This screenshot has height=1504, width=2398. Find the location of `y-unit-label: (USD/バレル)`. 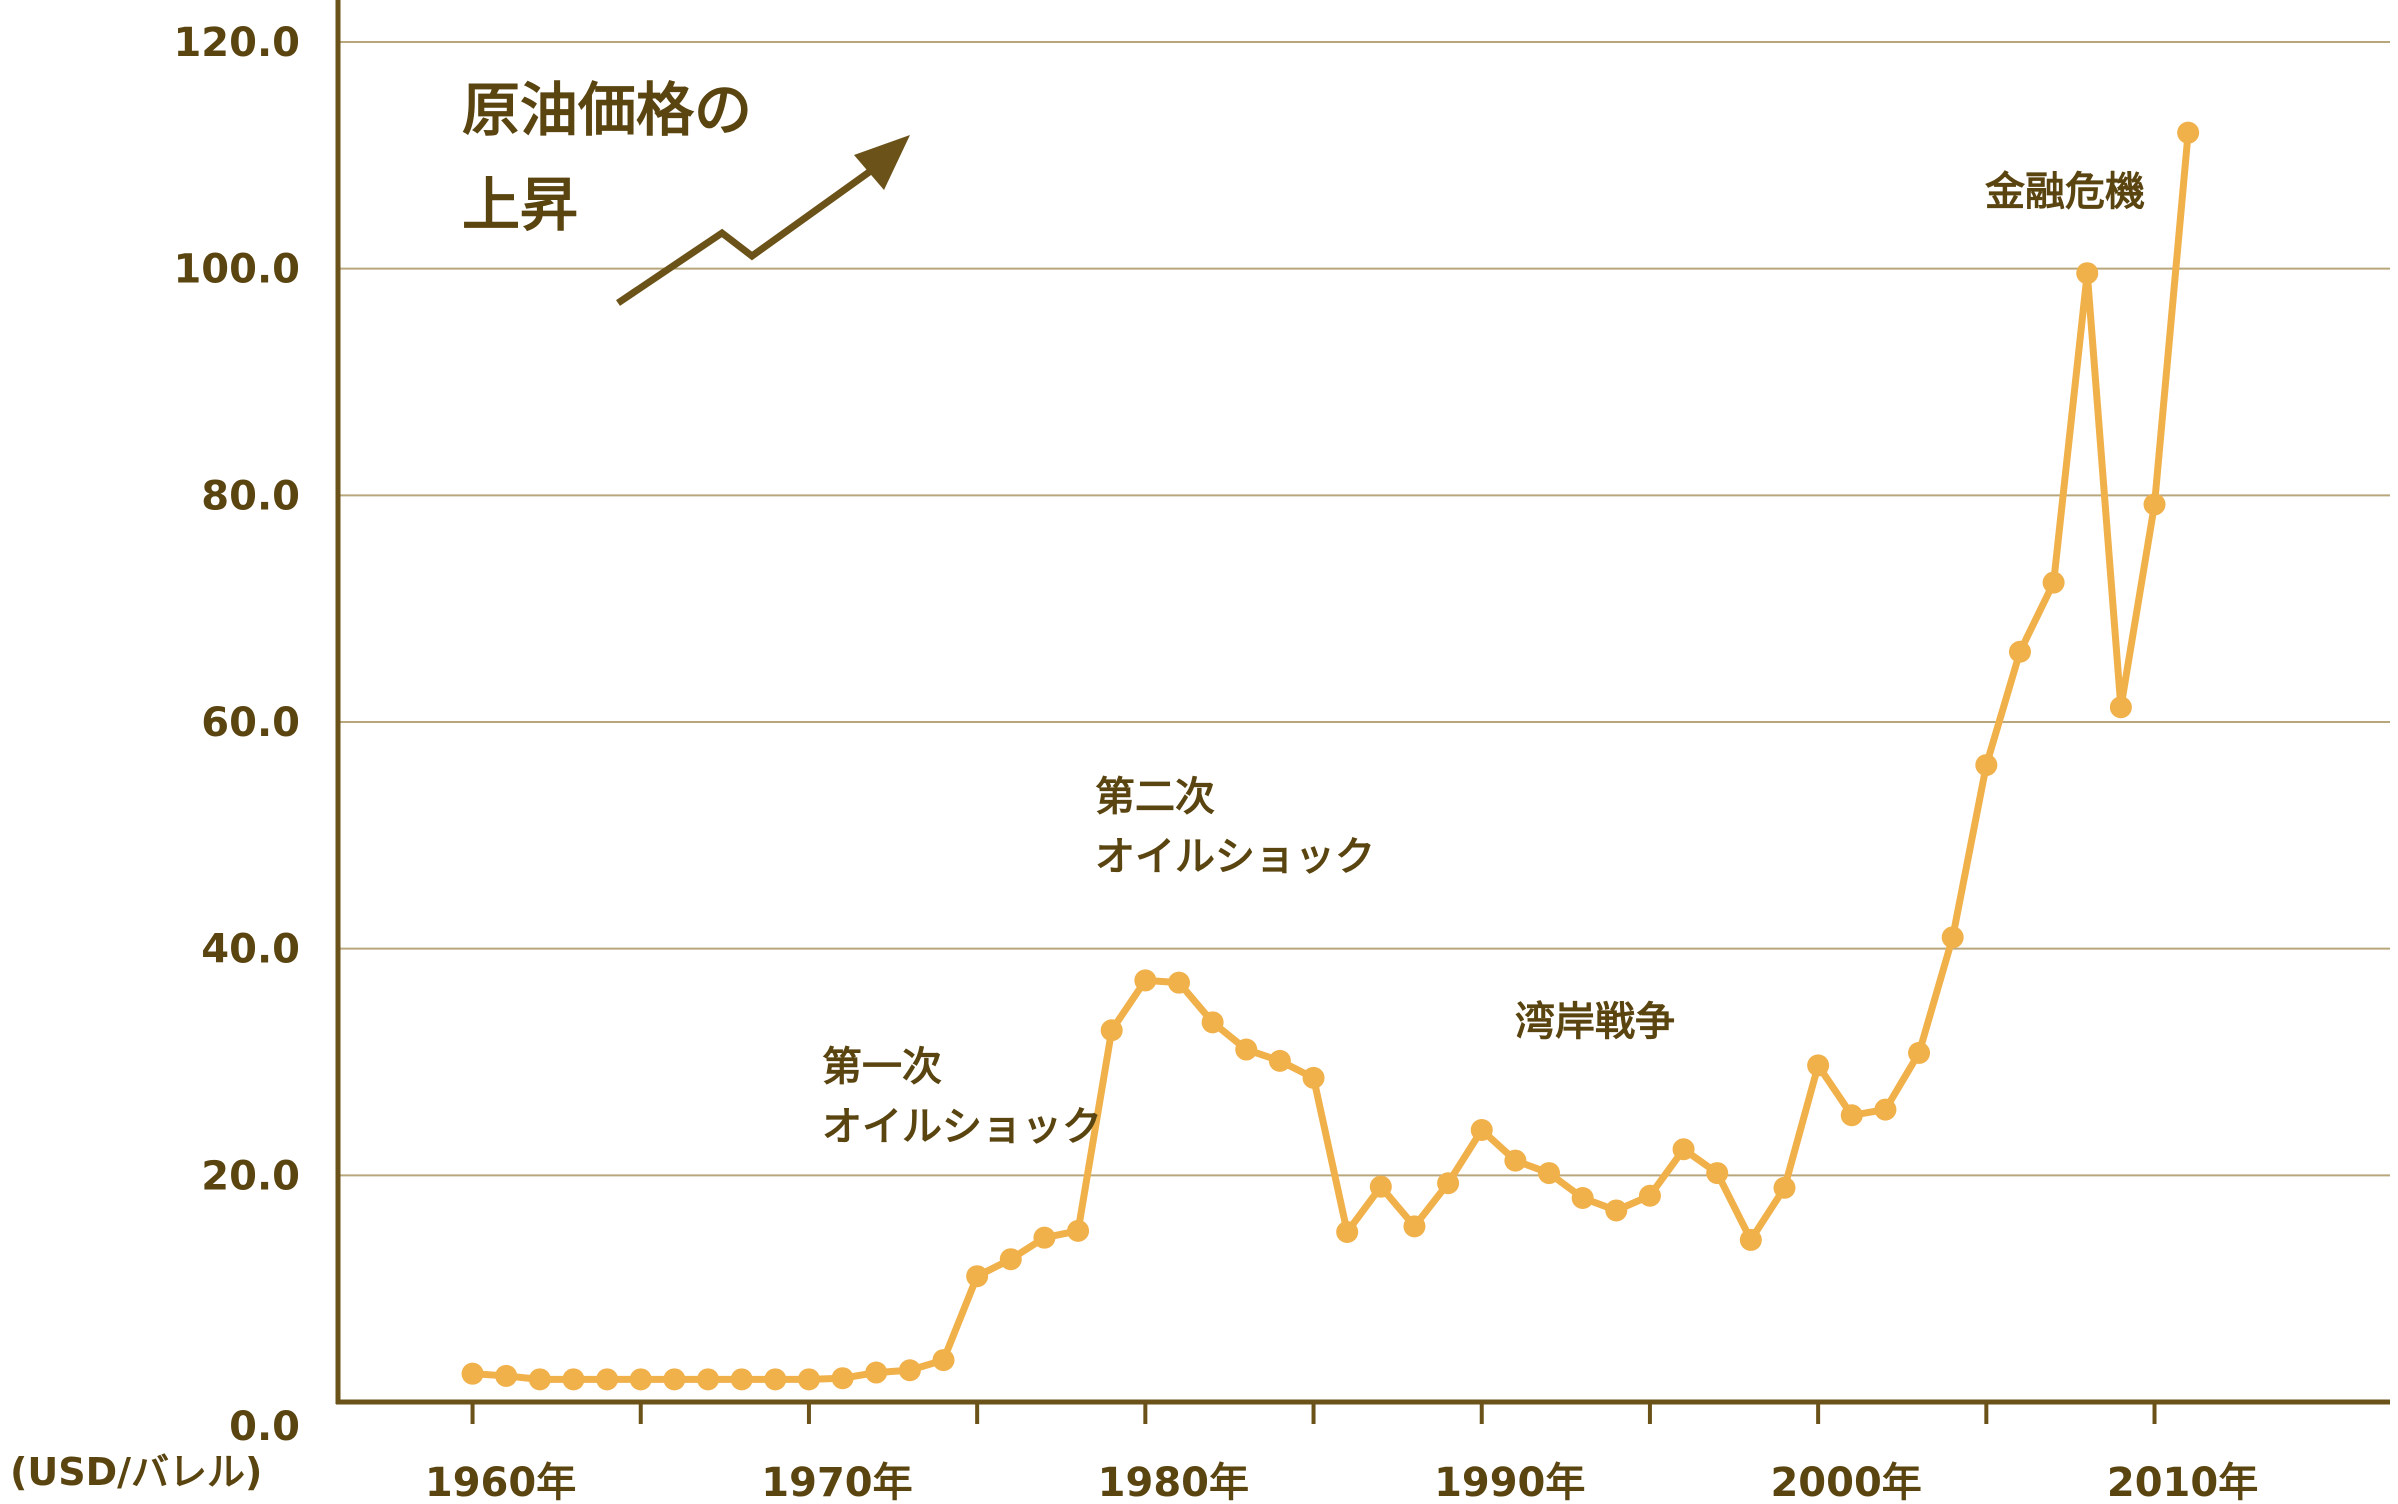

y-unit-label: (USD/バレル) is located at coordinates (136, 1472).